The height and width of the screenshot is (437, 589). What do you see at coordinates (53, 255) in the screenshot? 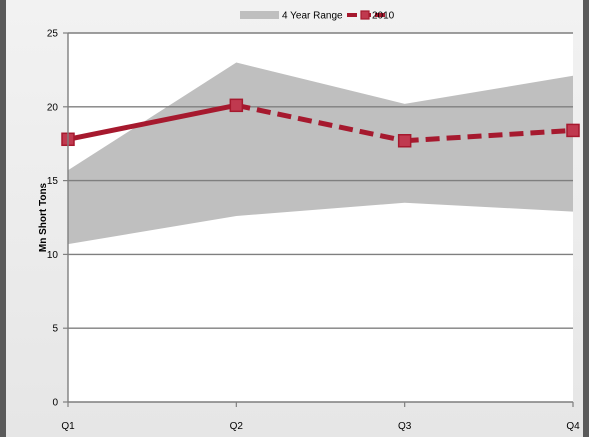
I see `y-tick-label: 10` at bounding box center [53, 255].